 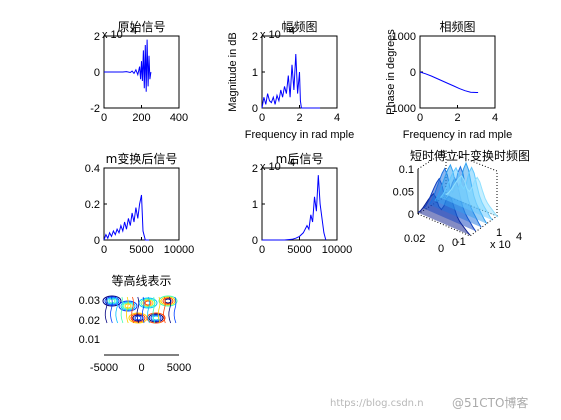 I want to click on surface-box-edge, so click(x=457, y=161).